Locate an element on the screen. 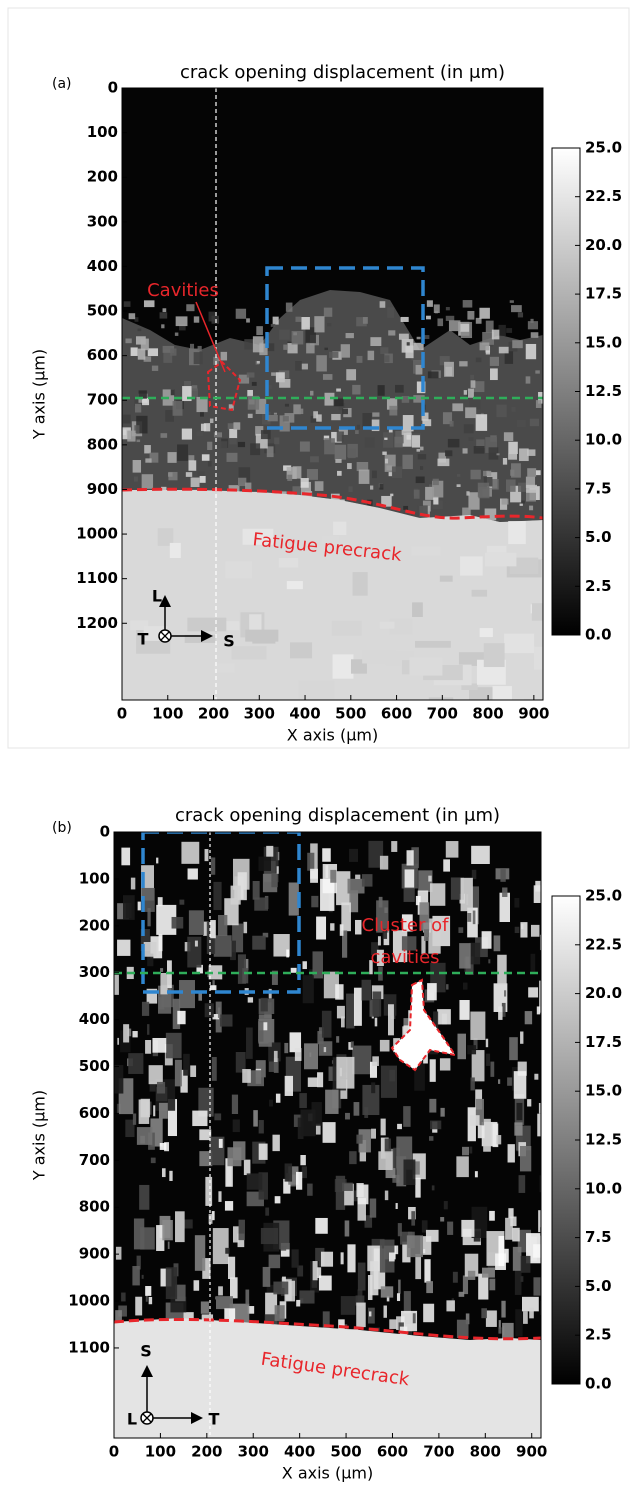 This screenshot has height=1512, width=637. y-tick-label: 900 is located at coordinates (94, 1254).